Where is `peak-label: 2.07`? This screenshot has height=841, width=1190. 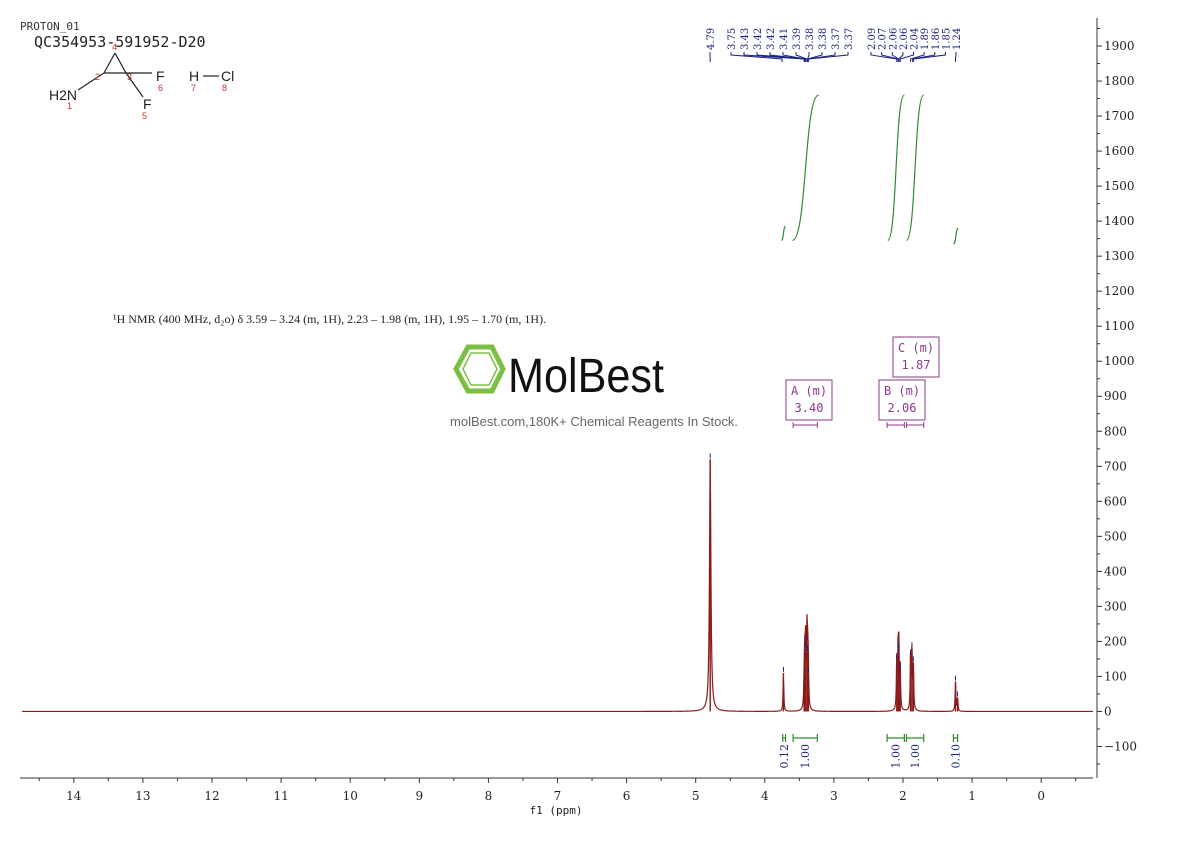 peak-label: 2.07 is located at coordinates (883, 39).